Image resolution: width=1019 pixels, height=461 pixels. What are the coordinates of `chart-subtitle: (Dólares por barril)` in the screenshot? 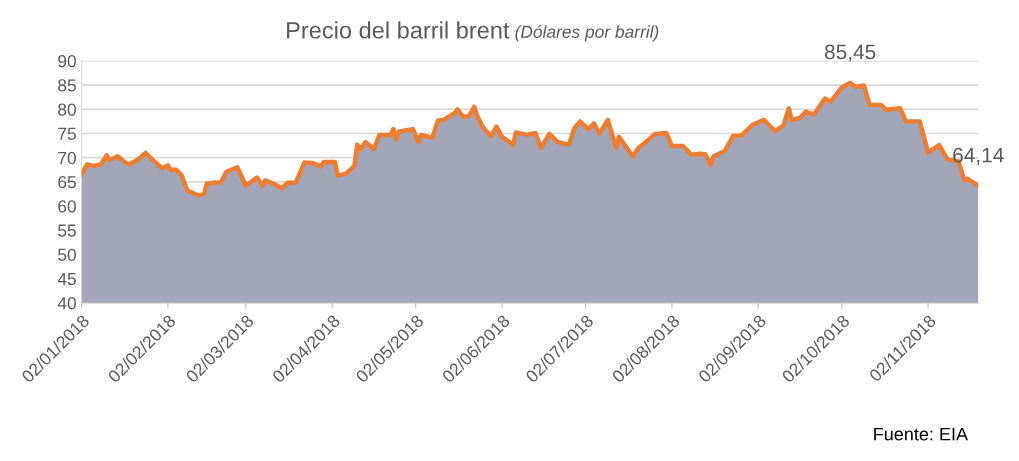 It's located at (587, 33).